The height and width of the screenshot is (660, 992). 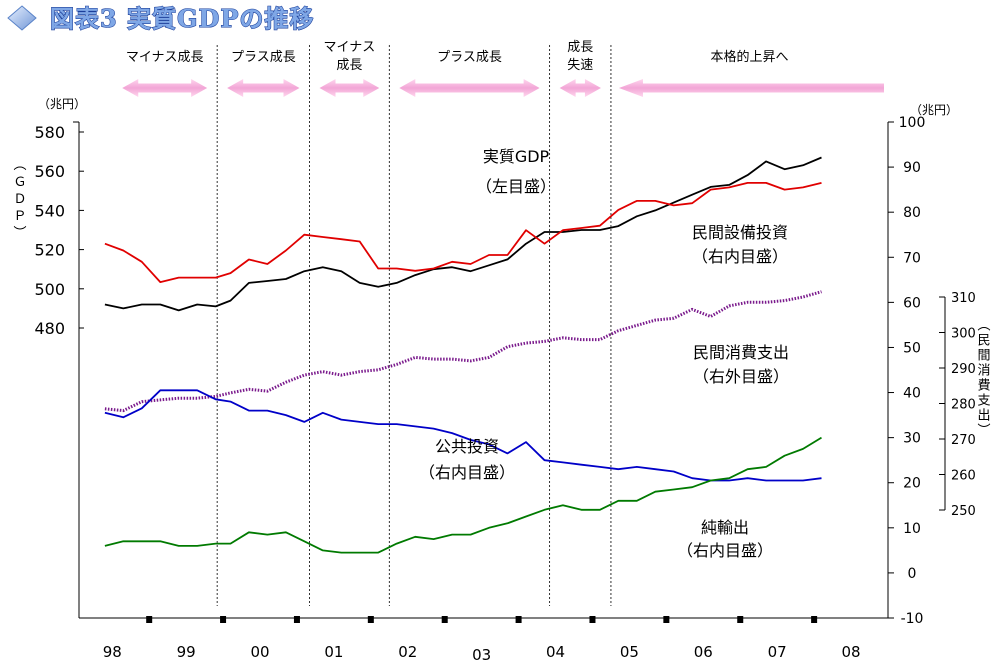 I want to click on right-inner-tick-label: 50, so click(x=912, y=348).